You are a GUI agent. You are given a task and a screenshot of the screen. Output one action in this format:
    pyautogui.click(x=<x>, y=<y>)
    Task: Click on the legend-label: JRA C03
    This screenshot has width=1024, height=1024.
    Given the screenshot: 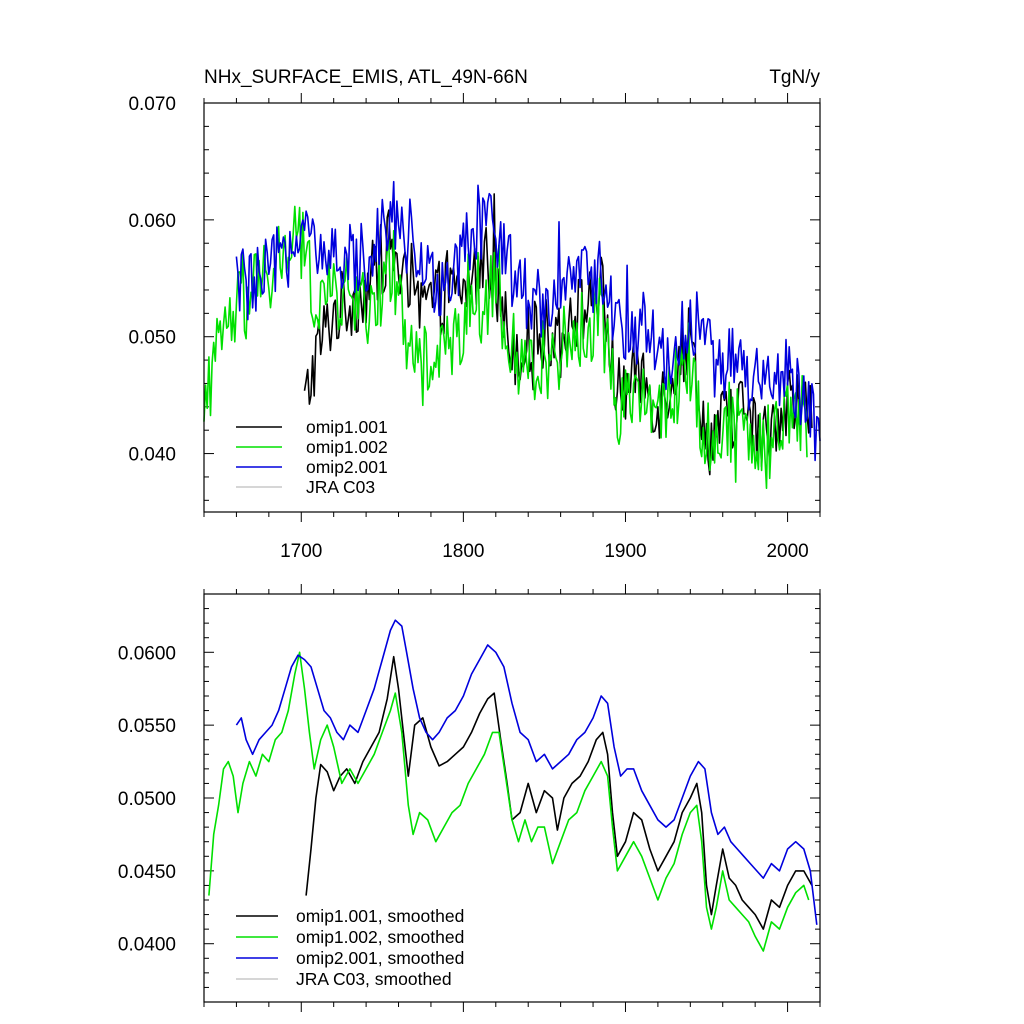 What is the action you would take?
    pyautogui.click(x=340, y=487)
    